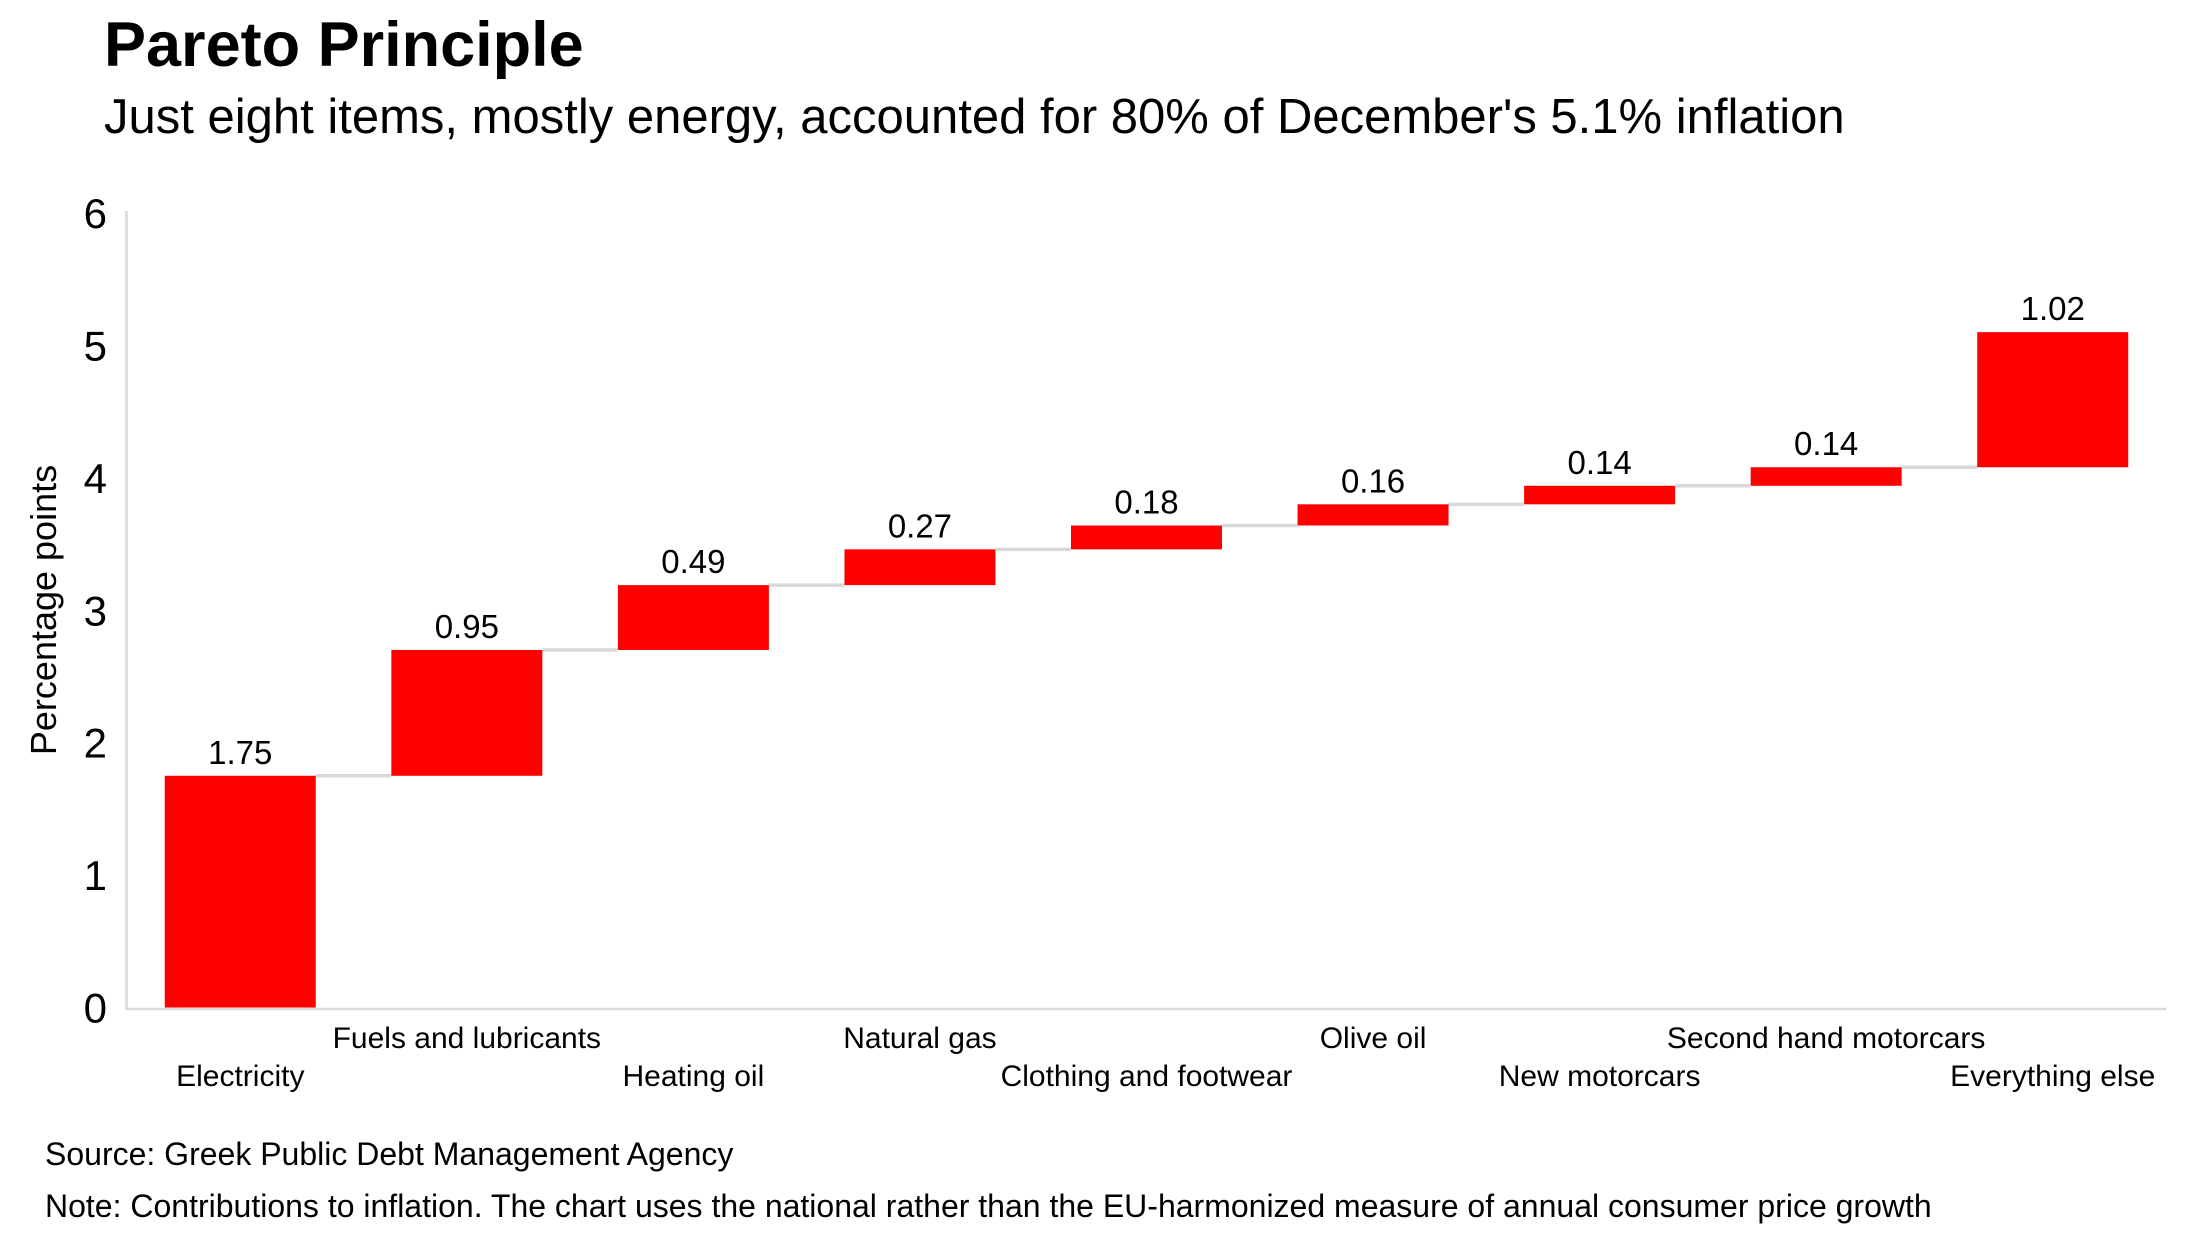 The image size is (2202, 1248). Describe the element at coordinates (1600, 495) in the screenshot. I see `bar-new-motorcars` at that location.